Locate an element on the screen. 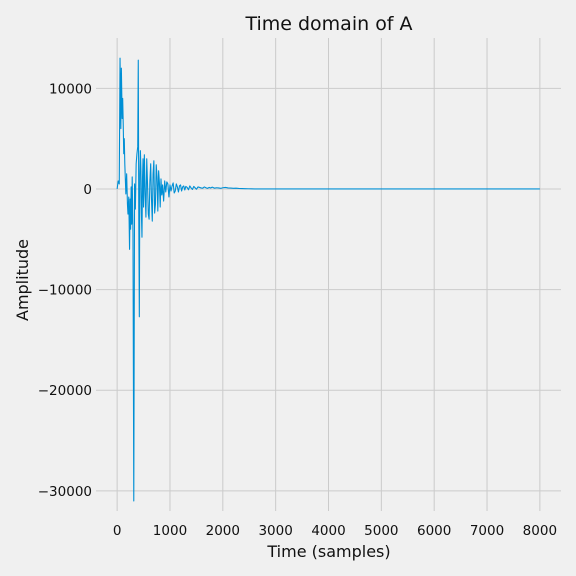 Image resolution: width=576 pixels, height=576 pixels. x-tick-label: 5000 is located at coordinates (381, 531).